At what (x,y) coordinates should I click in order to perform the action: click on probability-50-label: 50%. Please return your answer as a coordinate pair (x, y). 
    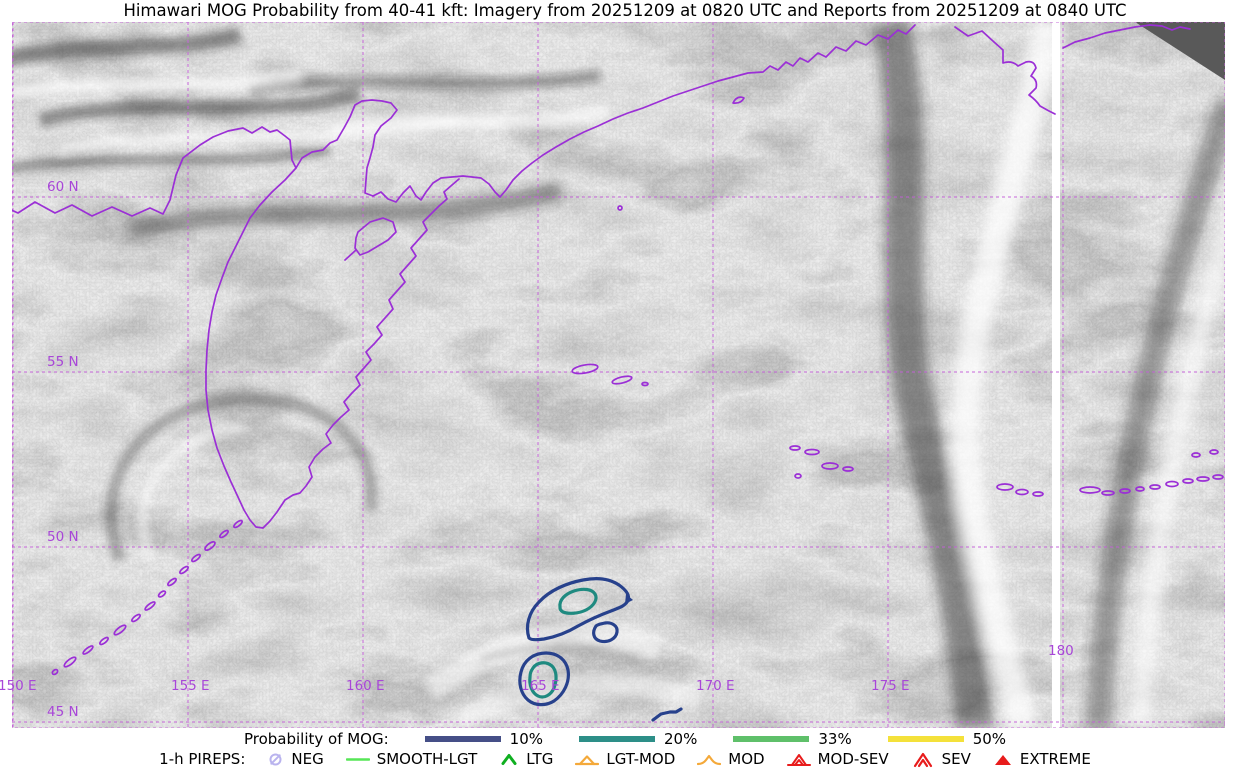
    Looking at the image, I should click on (989, 739).